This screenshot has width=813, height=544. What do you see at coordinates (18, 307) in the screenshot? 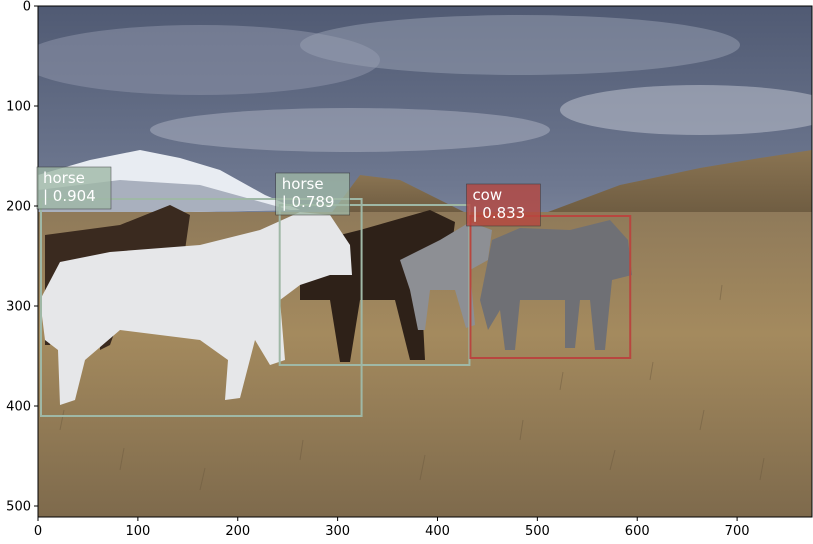
I see `y-tick-label: 300` at bounding box center [18, 307].